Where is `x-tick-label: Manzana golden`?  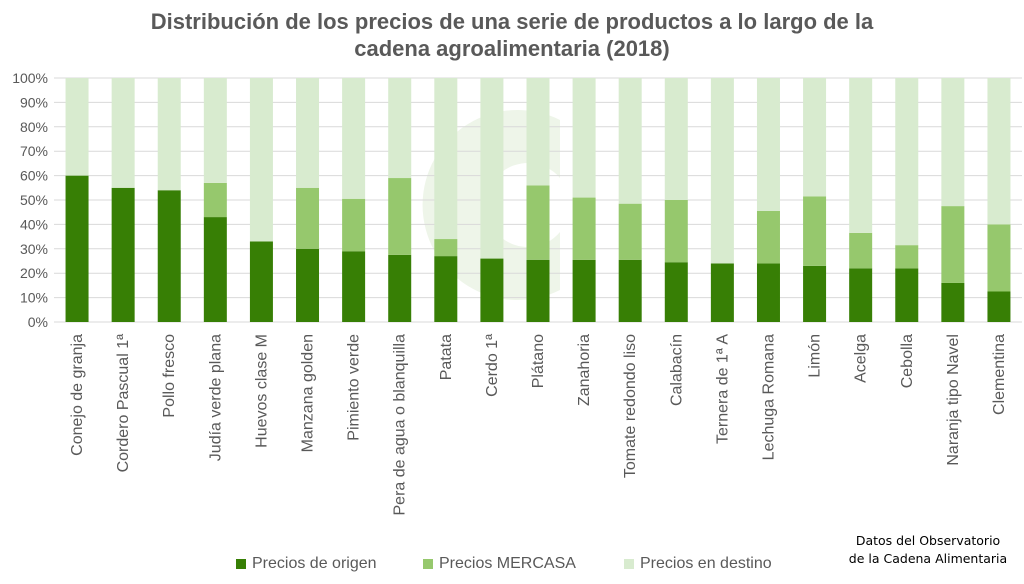 x-tick-label: Manzana golden is located at coordinates (308, 393).